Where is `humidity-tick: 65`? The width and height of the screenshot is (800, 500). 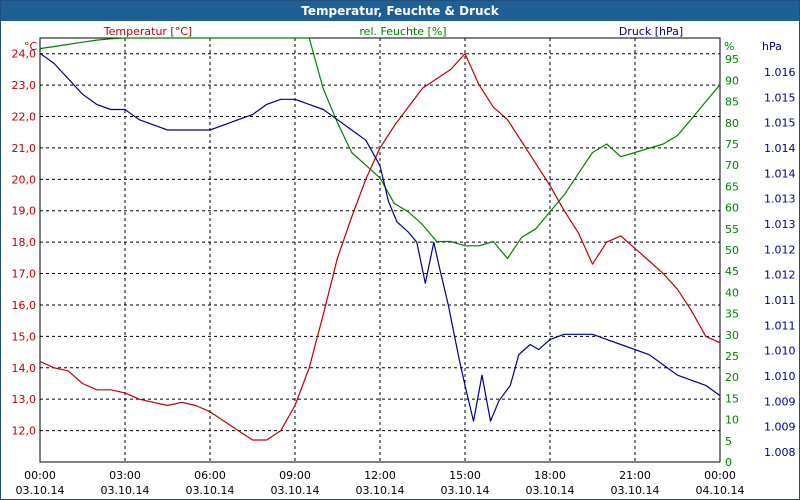
humidity-tick: 65 is located at coordinates (732, 186).